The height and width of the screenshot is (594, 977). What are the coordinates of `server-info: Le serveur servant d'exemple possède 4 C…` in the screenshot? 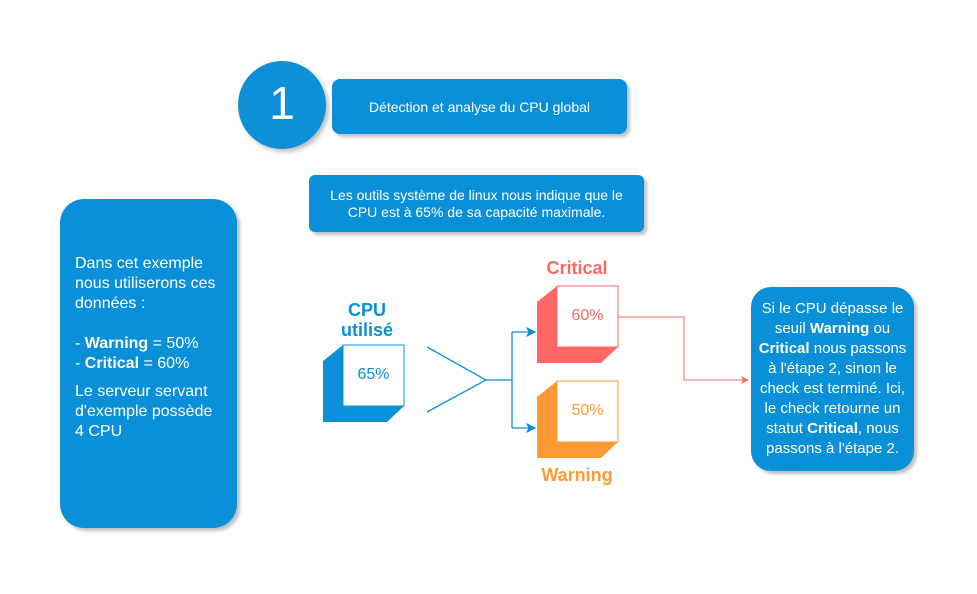 It's located at (144, 411).